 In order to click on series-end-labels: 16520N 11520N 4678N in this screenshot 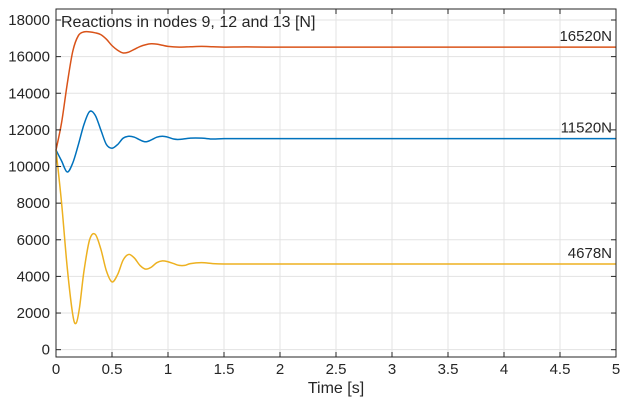, I will do `click(585, 145)`.